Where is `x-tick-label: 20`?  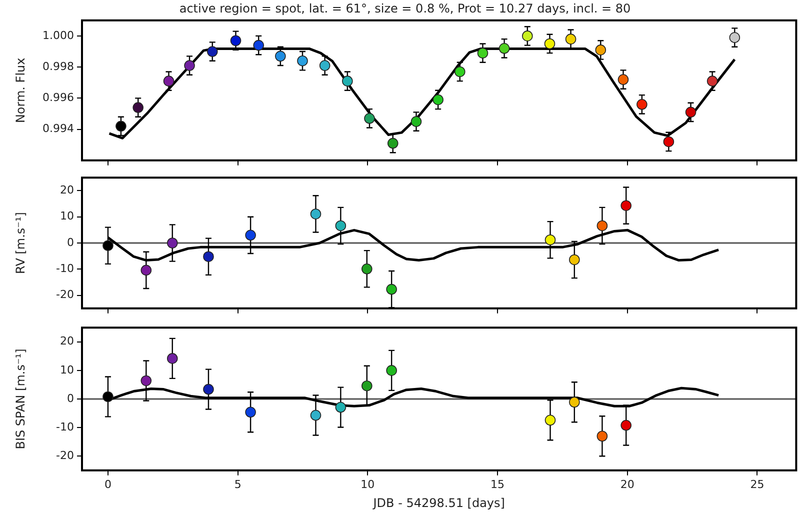 x-tick-label: 20 is located at coordinates (627, 484).